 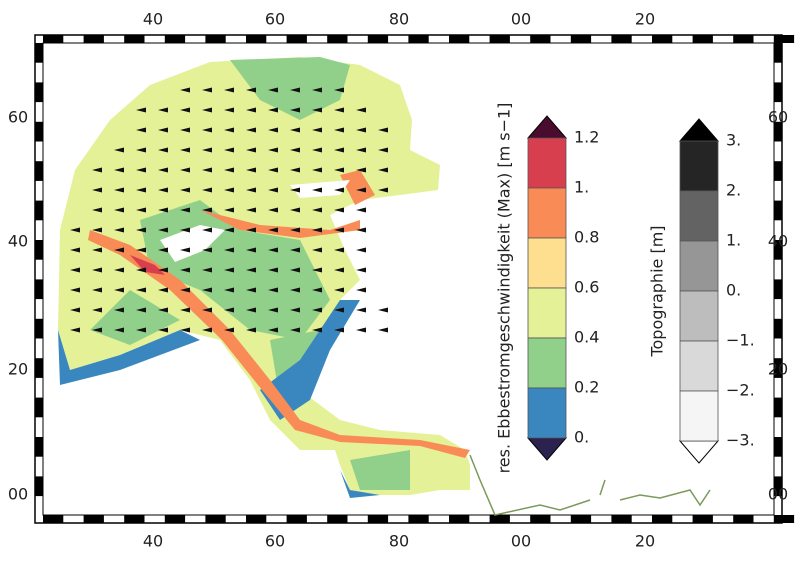 I want to click on colorbar-tick-label: 0.8, so click(x=586, y=237).